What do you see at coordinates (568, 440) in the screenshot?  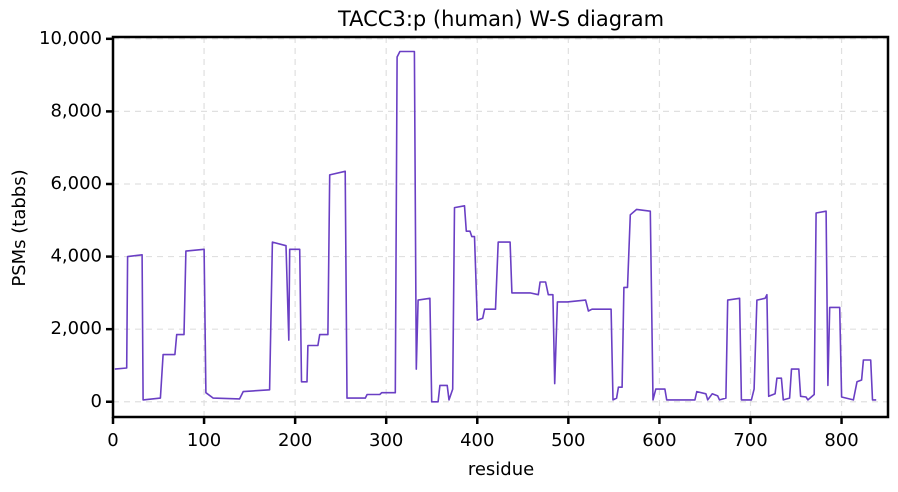 I see `x-tick-label: 500` at bounding box center [568, 440].